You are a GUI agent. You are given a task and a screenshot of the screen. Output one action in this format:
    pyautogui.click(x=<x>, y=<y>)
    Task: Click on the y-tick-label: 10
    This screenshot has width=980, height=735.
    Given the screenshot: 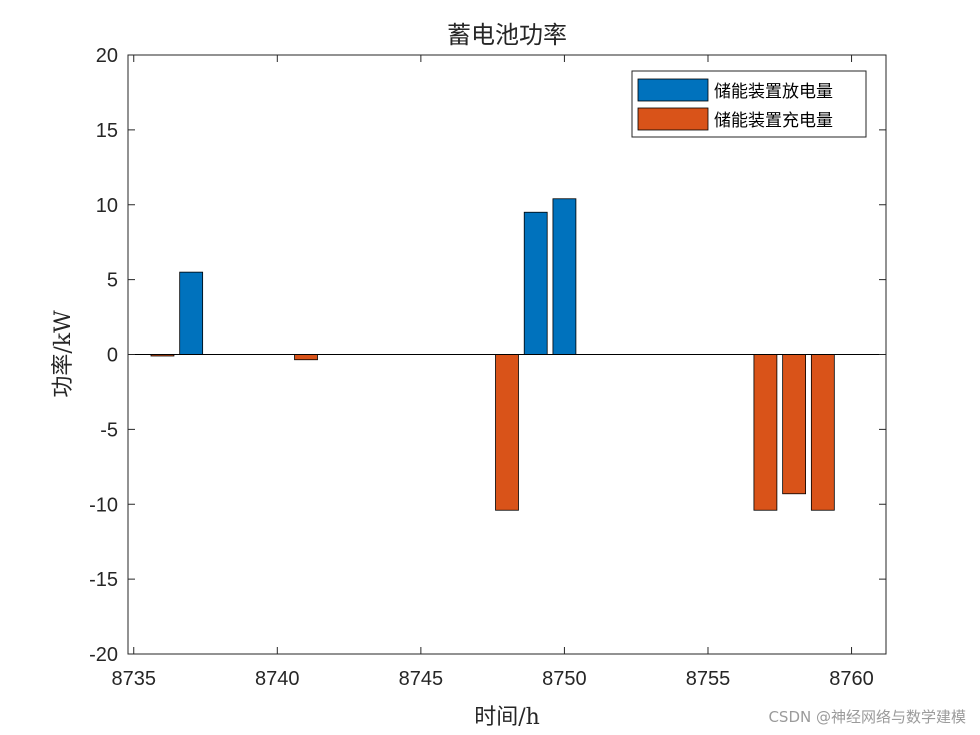 What is the action you would take?
    pyautogui.click(x=107, y=206)
    